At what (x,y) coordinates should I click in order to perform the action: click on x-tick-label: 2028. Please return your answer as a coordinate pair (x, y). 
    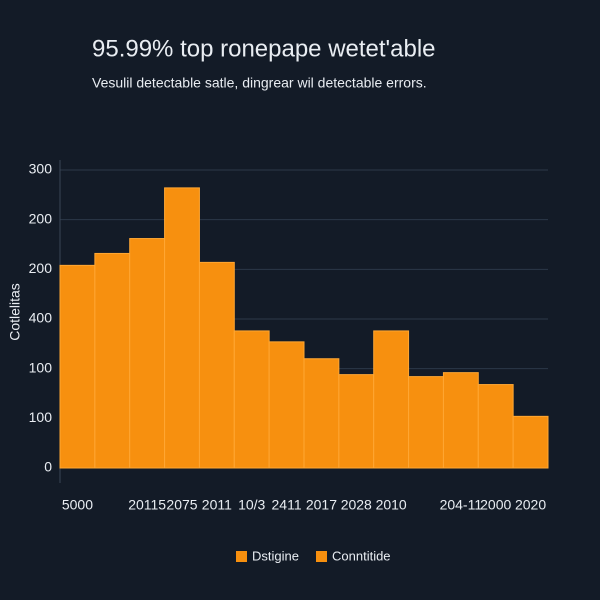
    Looking at the image, I should click on (356, 505).